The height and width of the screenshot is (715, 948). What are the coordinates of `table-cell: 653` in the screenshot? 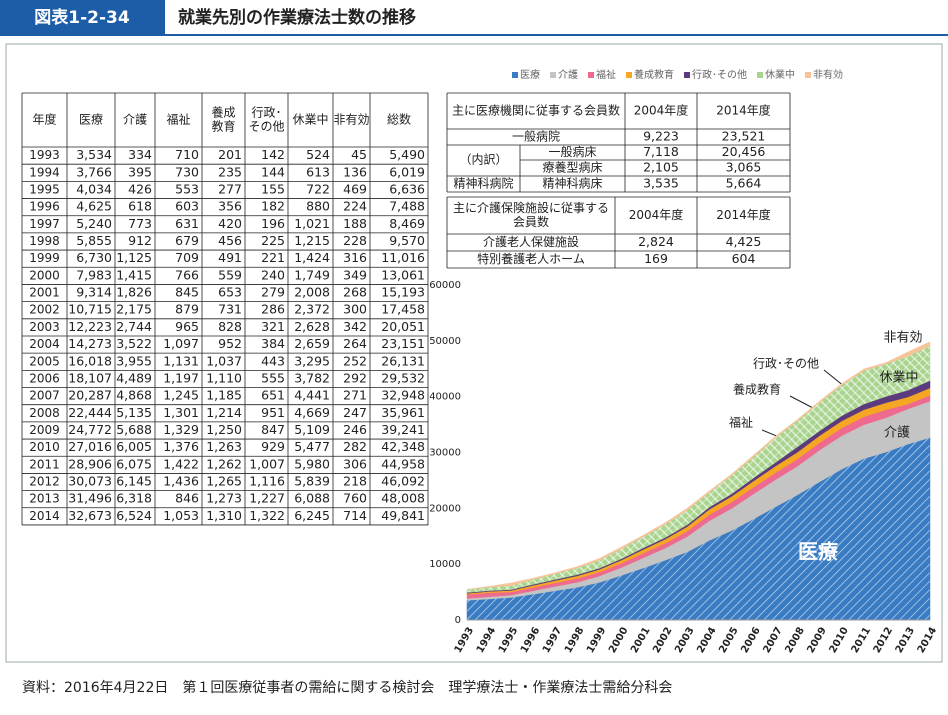 It's located at (230, 292).